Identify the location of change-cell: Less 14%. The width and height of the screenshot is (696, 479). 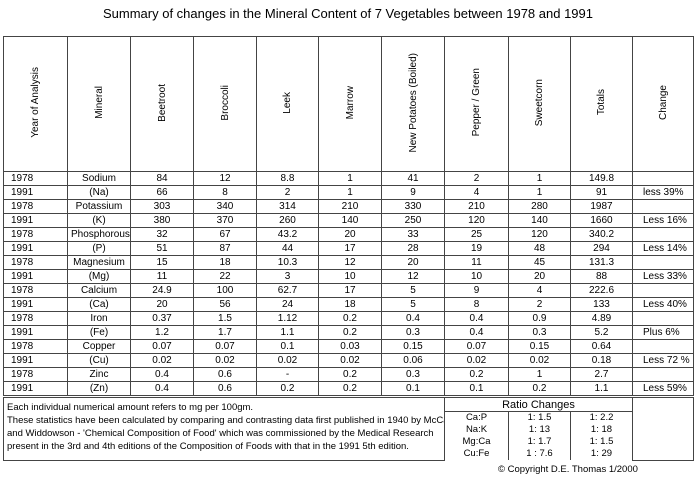
(663, 248).